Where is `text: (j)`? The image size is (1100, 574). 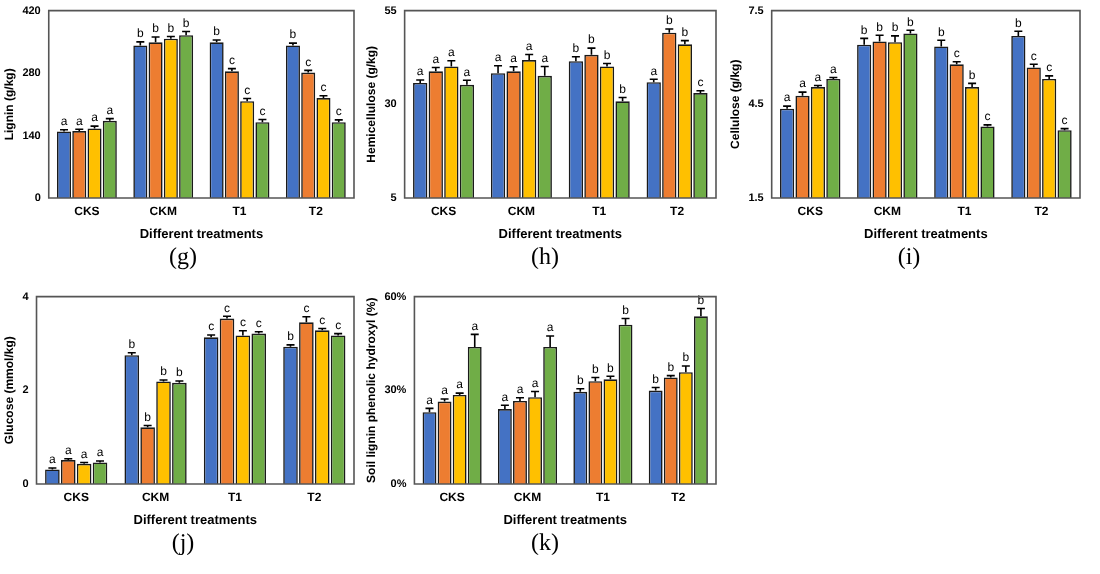 text: (j) is located at coordinates (183, 543).